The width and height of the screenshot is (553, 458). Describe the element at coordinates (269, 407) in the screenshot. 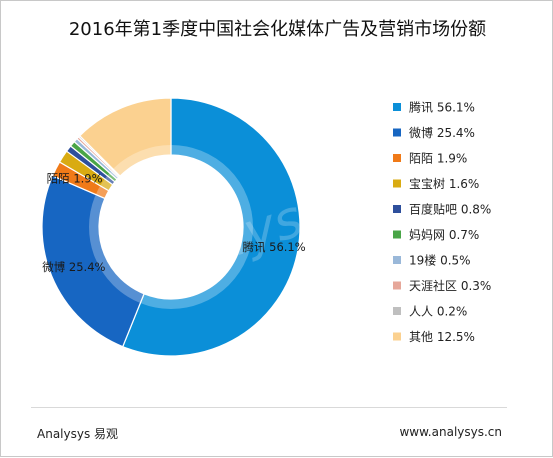

I see `footer-divider` at that location.